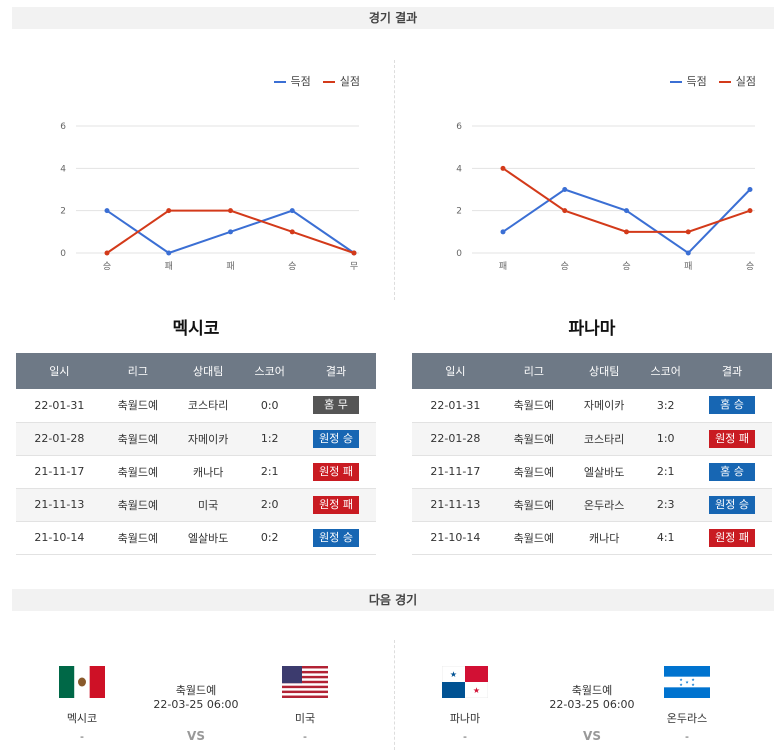 The image size is (784, 754). What do you see at coordinates (208, 371) in the screenshot?
I see `col-opponent: 상대팀` at bounding box center [208, 371].